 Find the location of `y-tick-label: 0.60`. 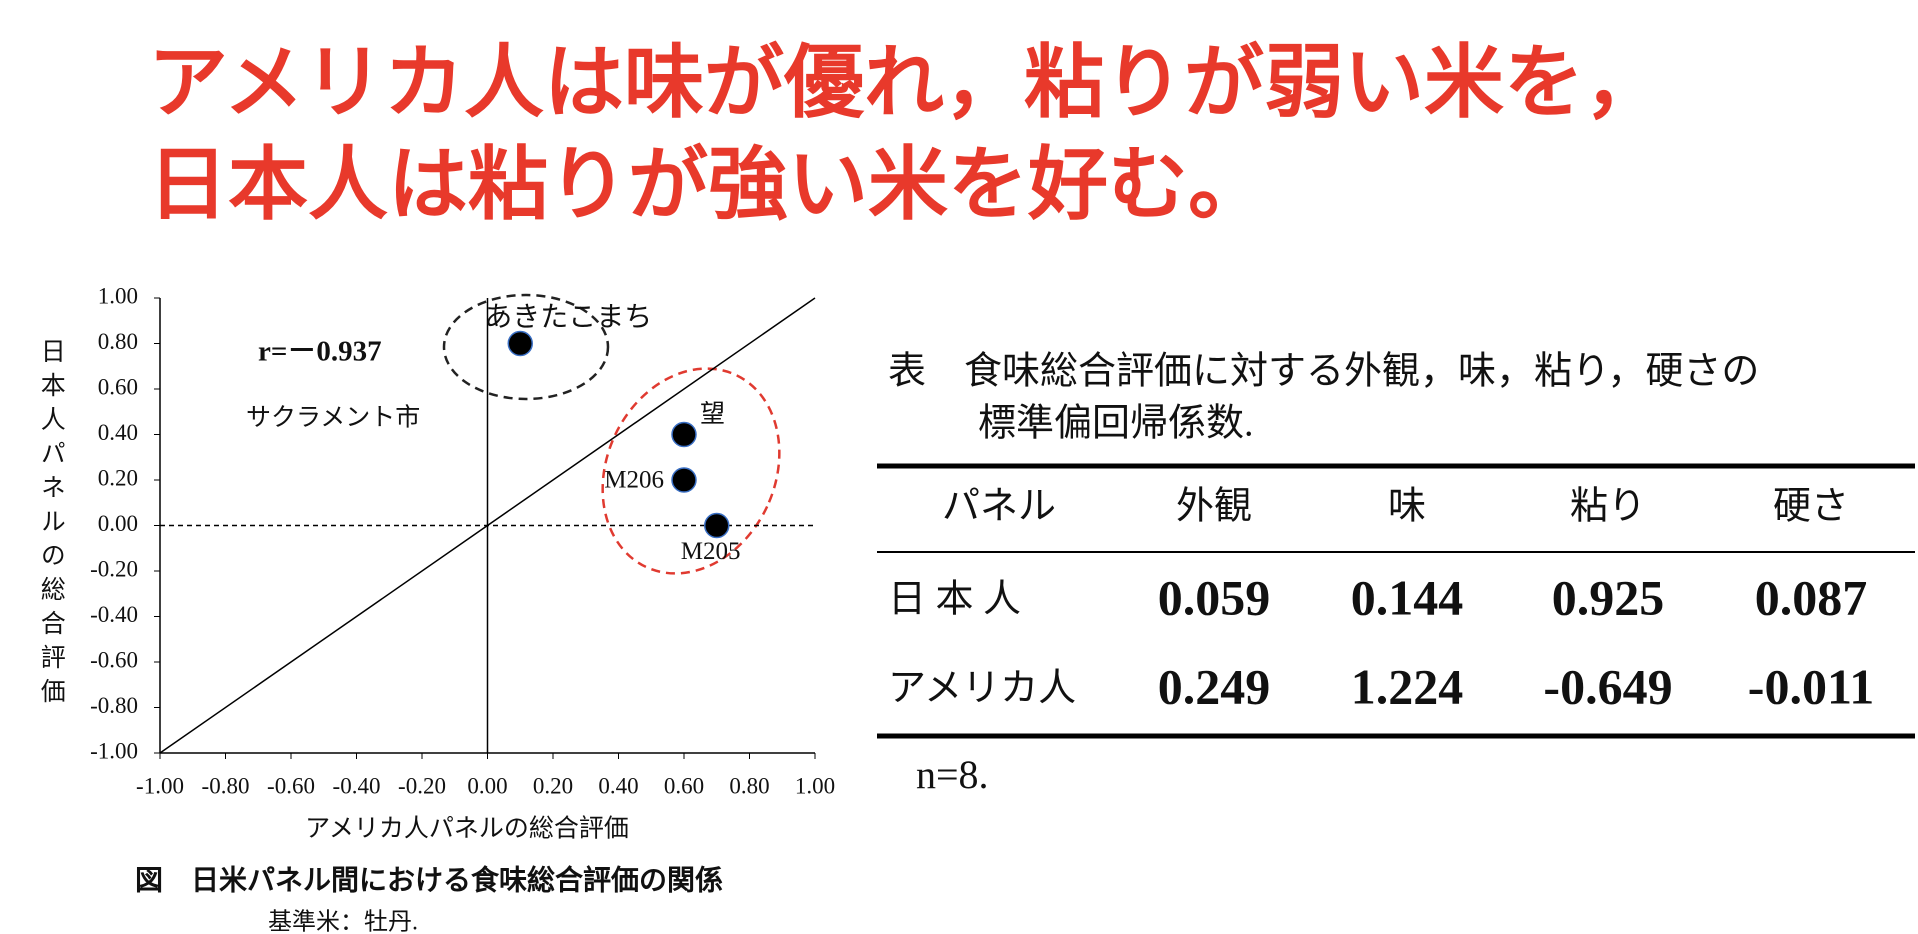

y-tick-label: 0.60 is located at coordinates (118, 386).